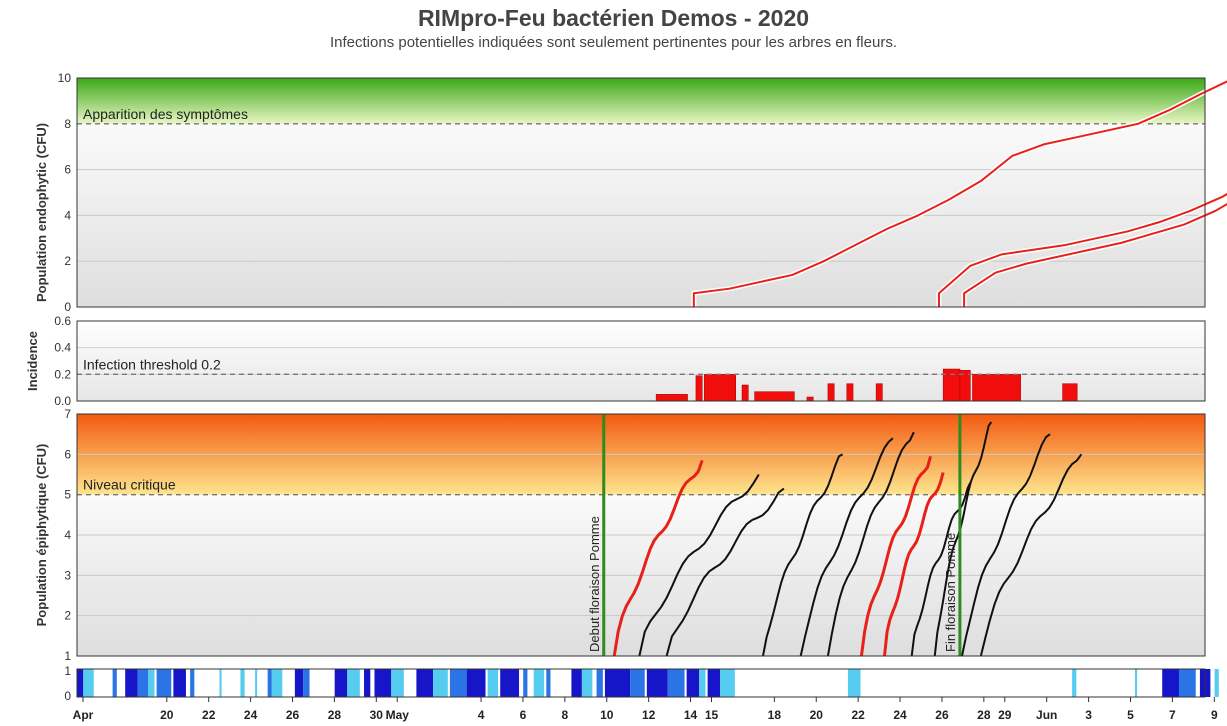 The height and width of the screenshot is (726, 1227). I want to click on y-tick-label: 0.0, so click(62, 401).